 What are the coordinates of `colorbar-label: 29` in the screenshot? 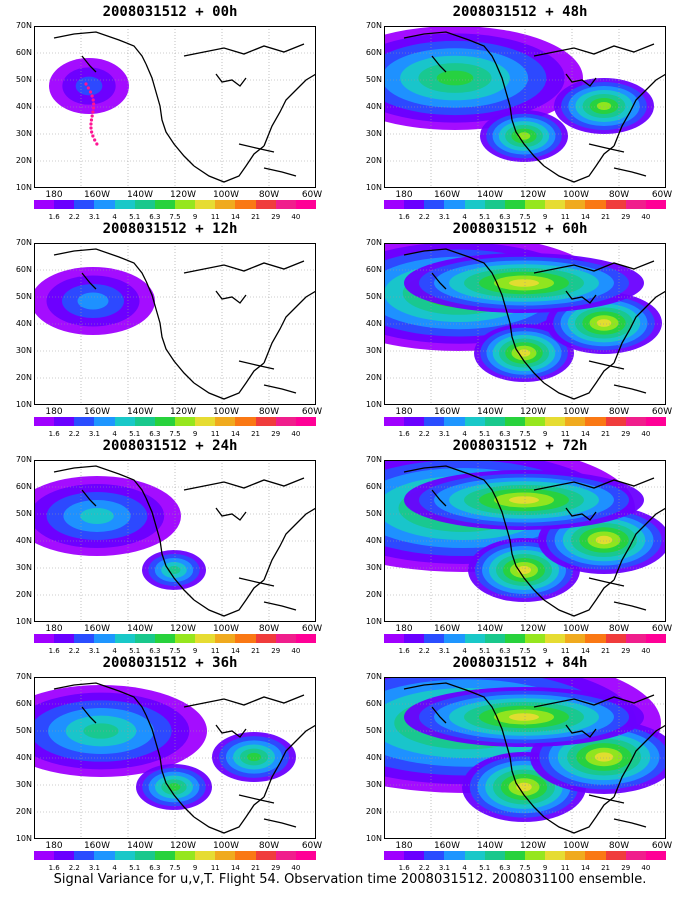 It's located at (276, 868).